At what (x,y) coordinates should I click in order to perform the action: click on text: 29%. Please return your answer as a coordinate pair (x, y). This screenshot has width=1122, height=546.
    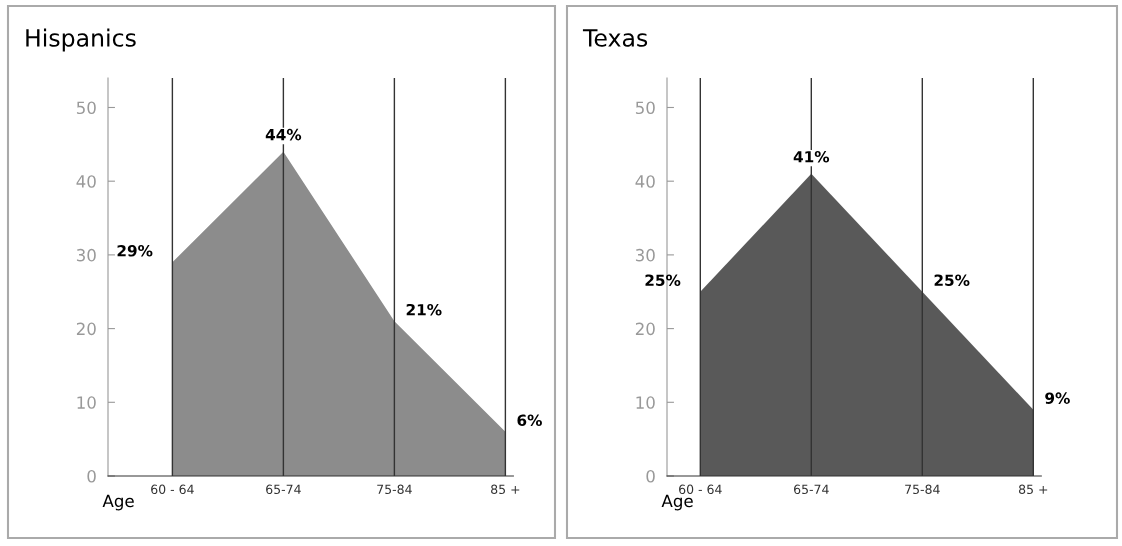
    Looking at the image, I should click on (135, 250).